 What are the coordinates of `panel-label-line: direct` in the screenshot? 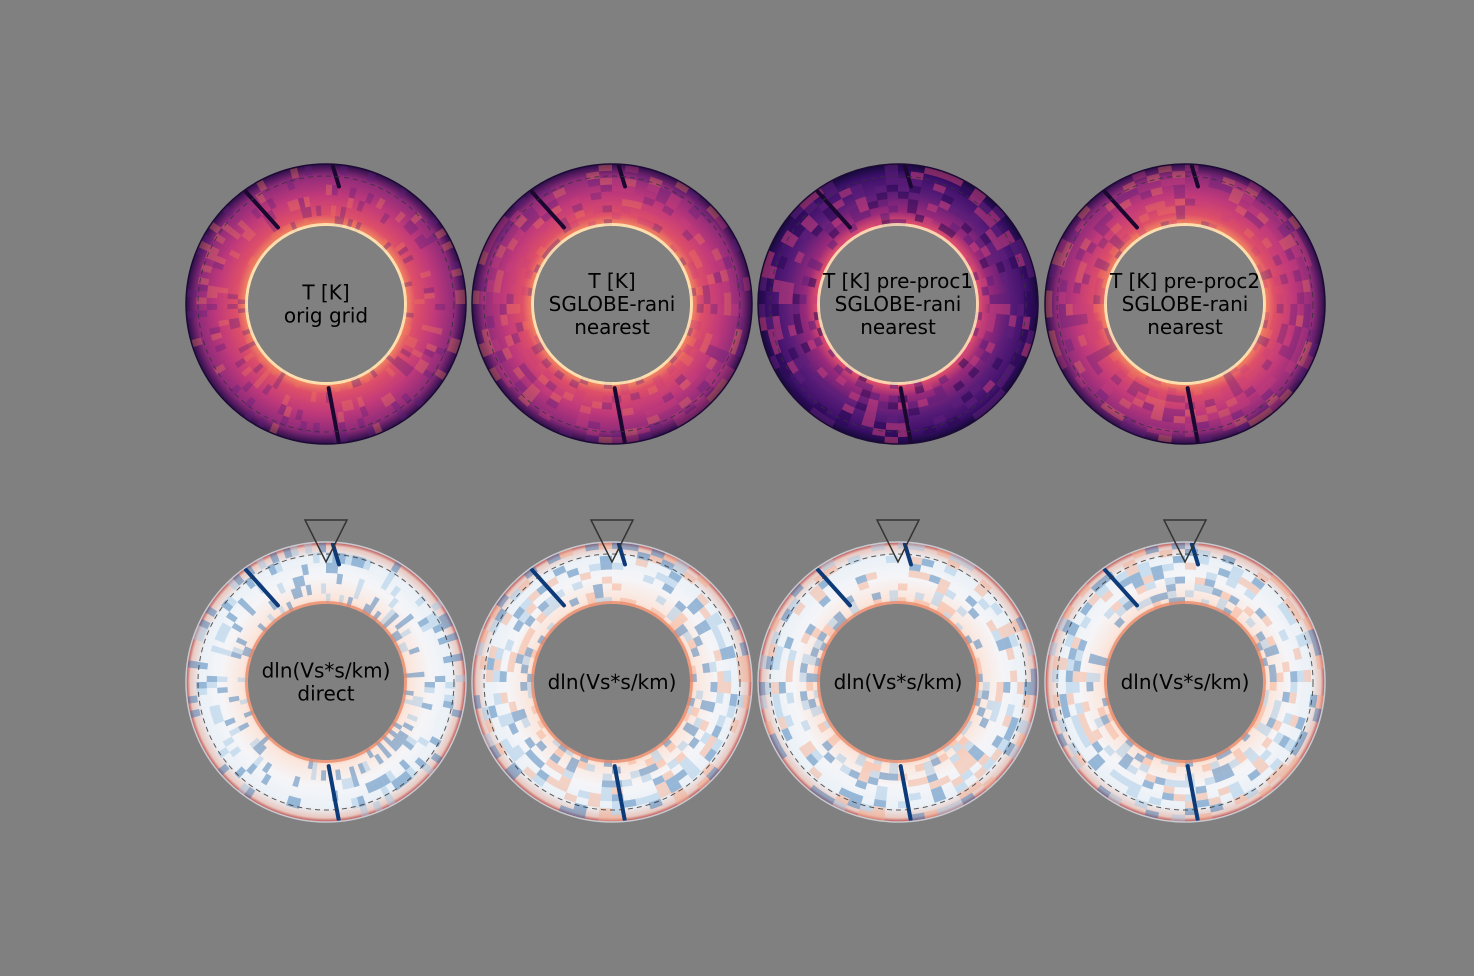 It's located at (325, 694).